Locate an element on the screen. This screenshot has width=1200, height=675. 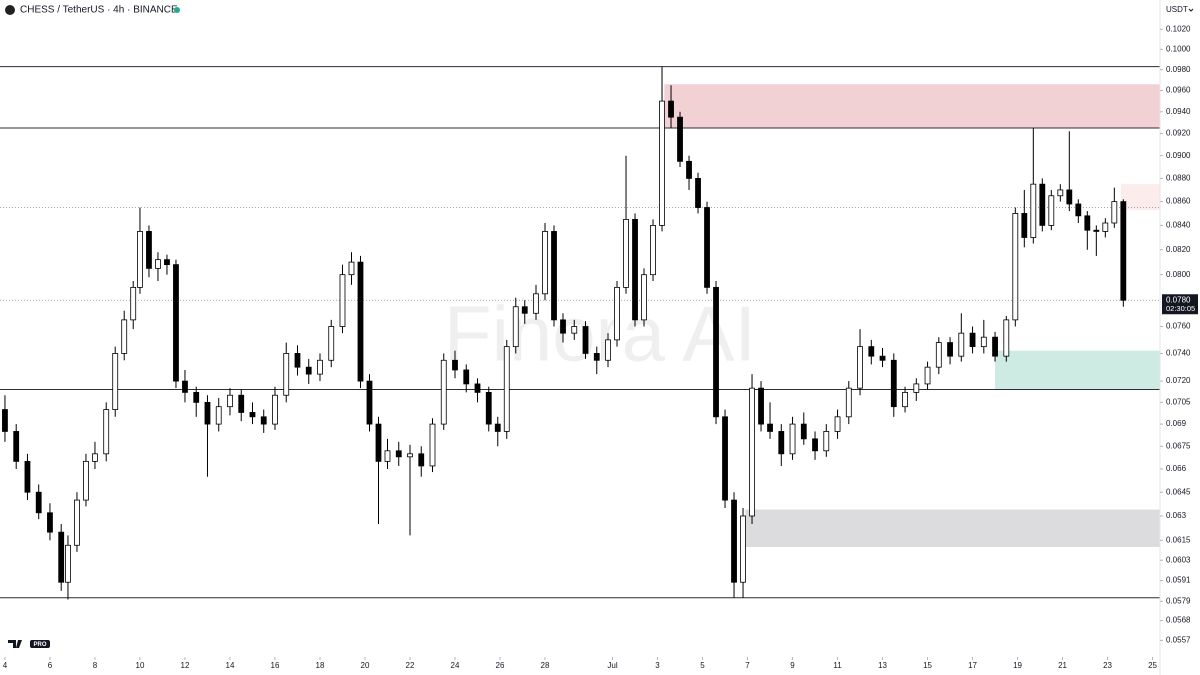
x-tick-label: 25 is located at coordinates (1152, 665).